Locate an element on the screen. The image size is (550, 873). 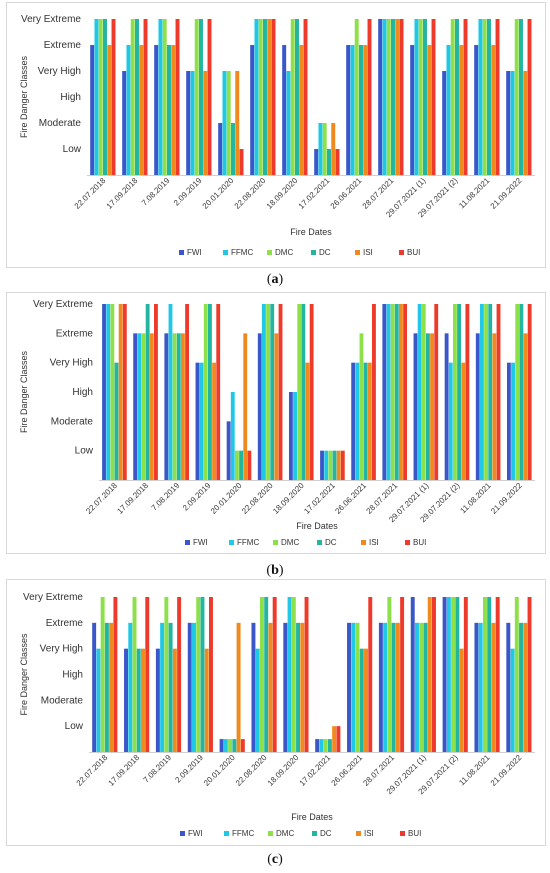
legend-swatch-dmc is located at coordinates (269, 252).